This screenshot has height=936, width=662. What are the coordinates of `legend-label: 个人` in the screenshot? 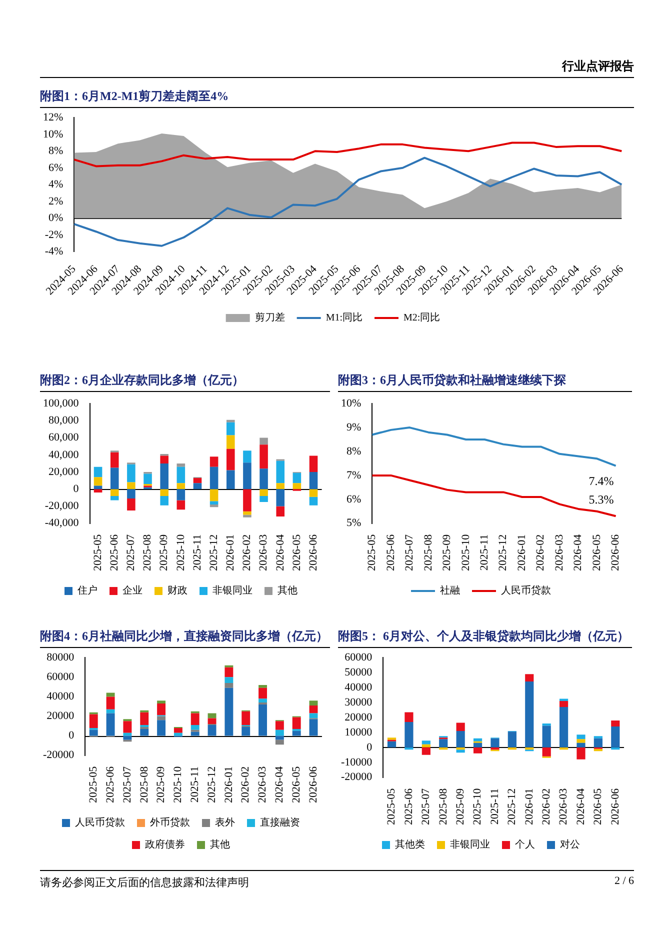 It's located at (525, 844).